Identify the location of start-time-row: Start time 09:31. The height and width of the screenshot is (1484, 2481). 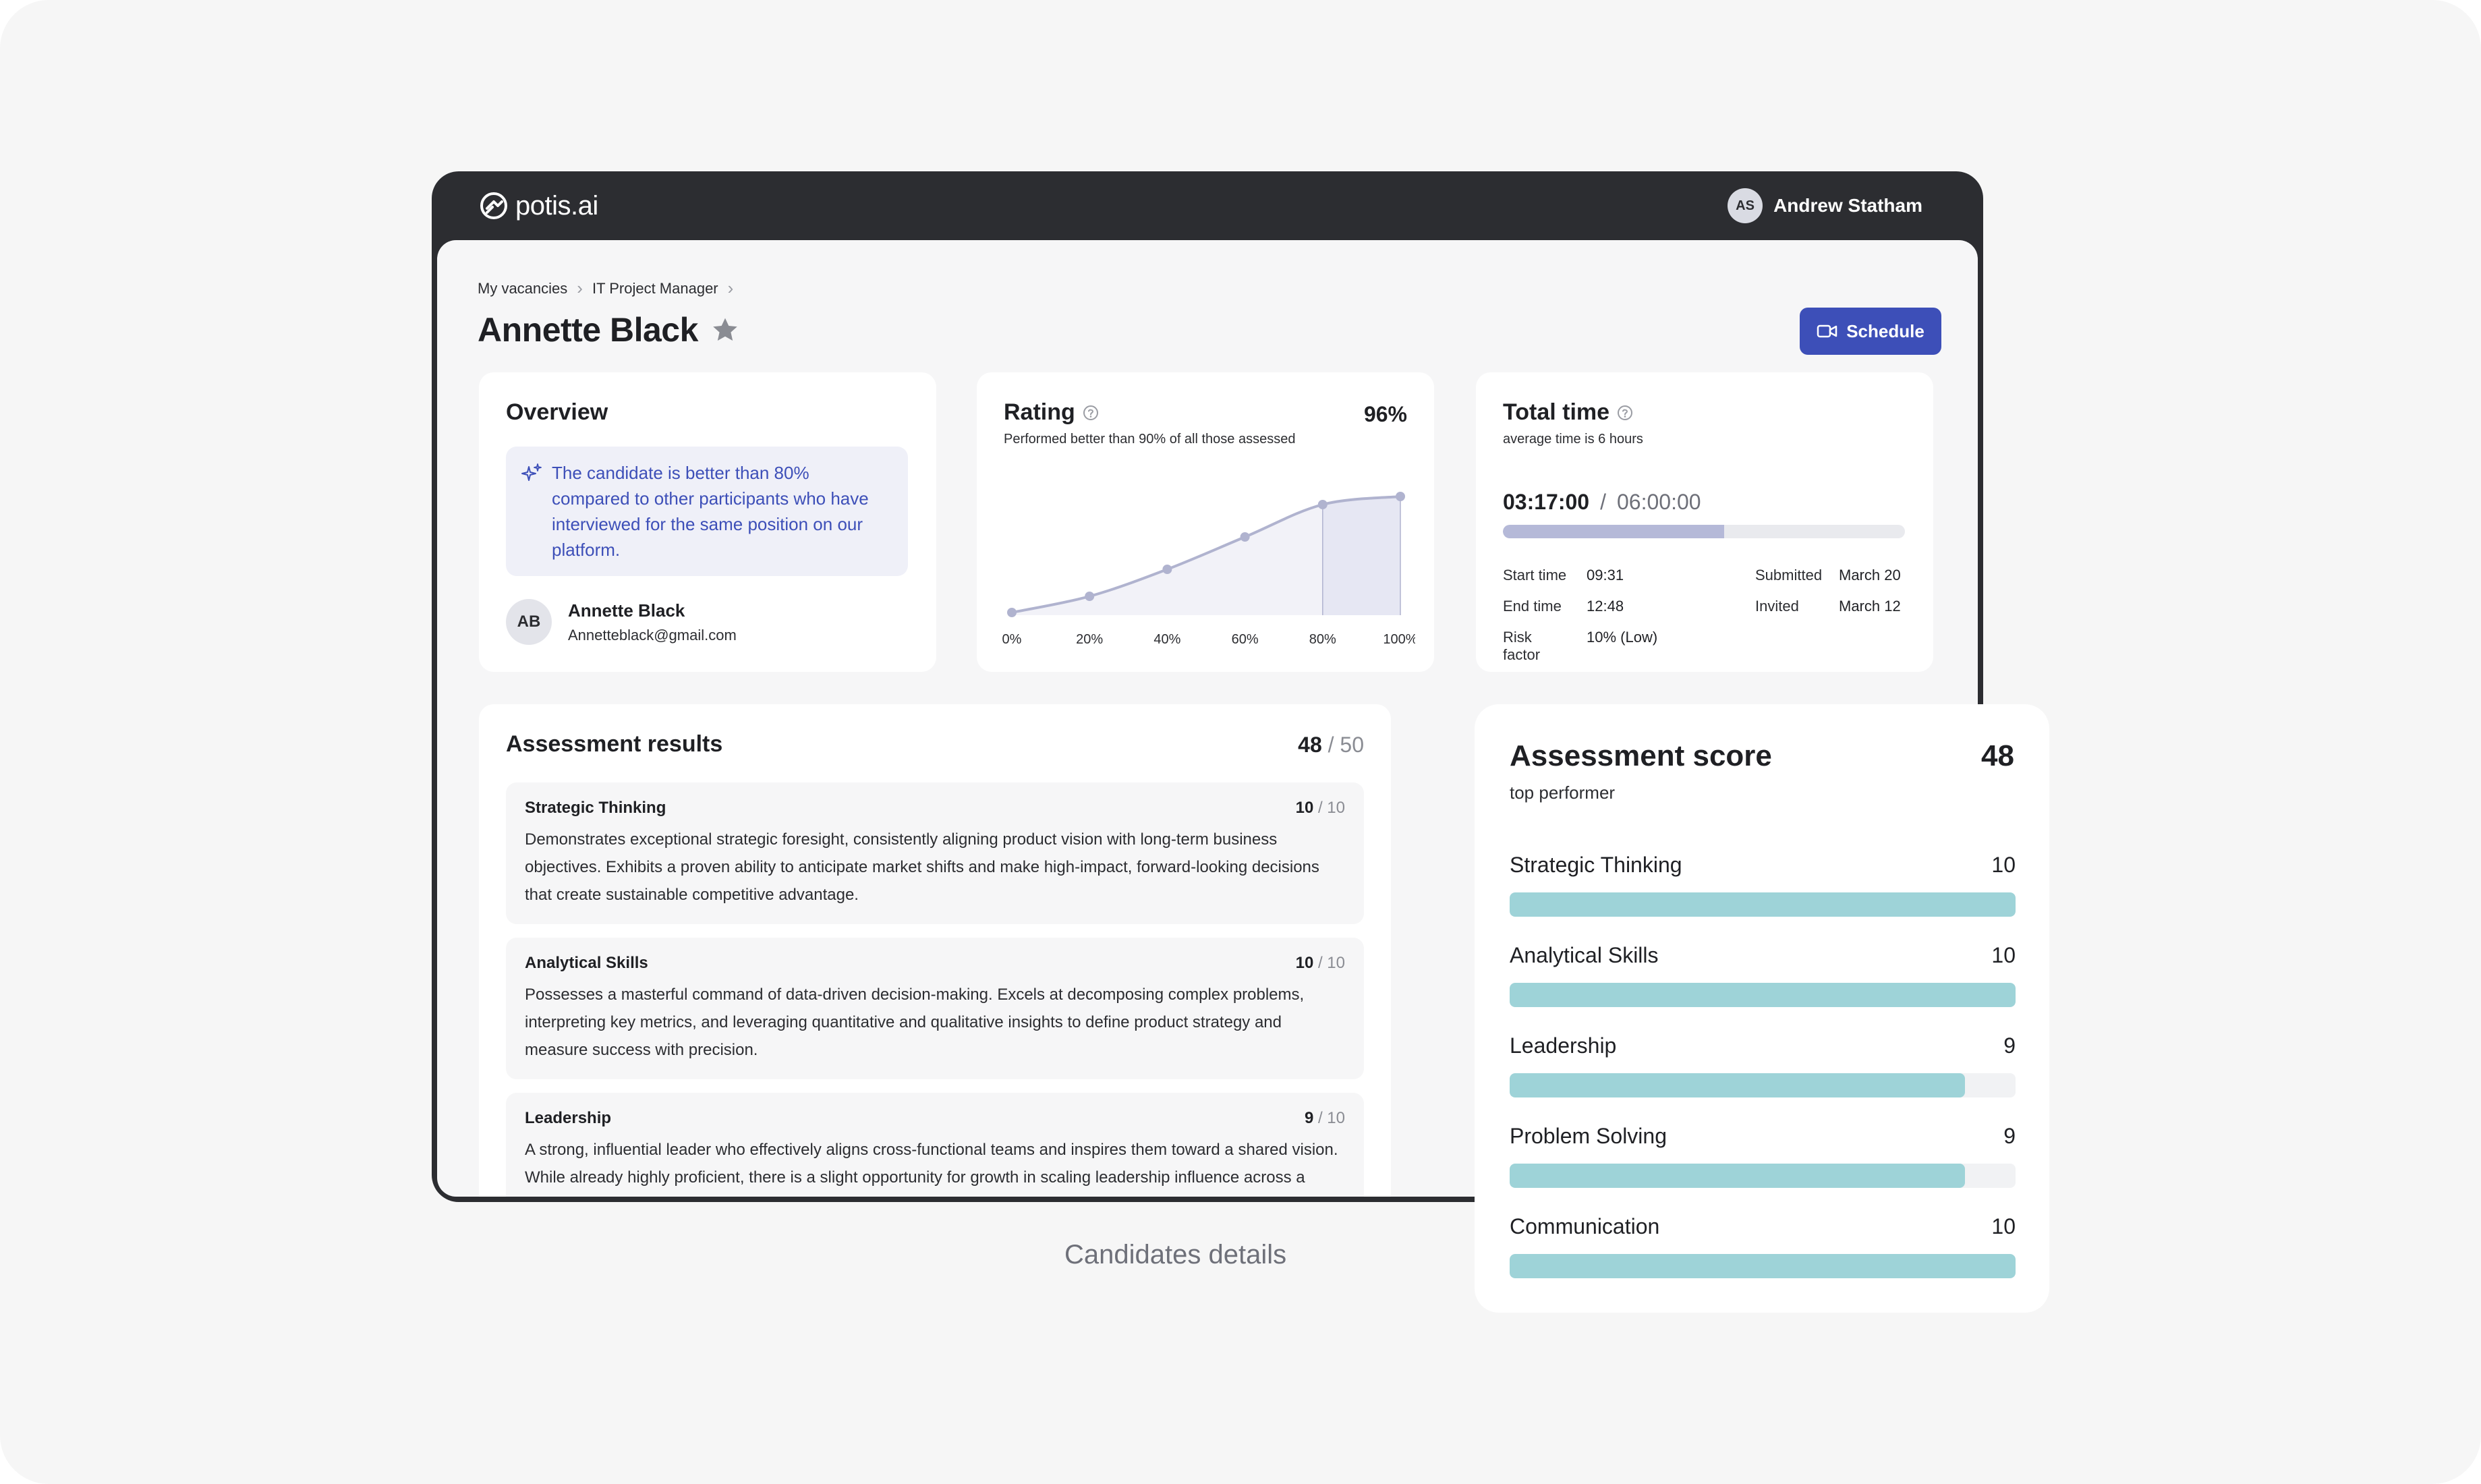
(1563, 575).